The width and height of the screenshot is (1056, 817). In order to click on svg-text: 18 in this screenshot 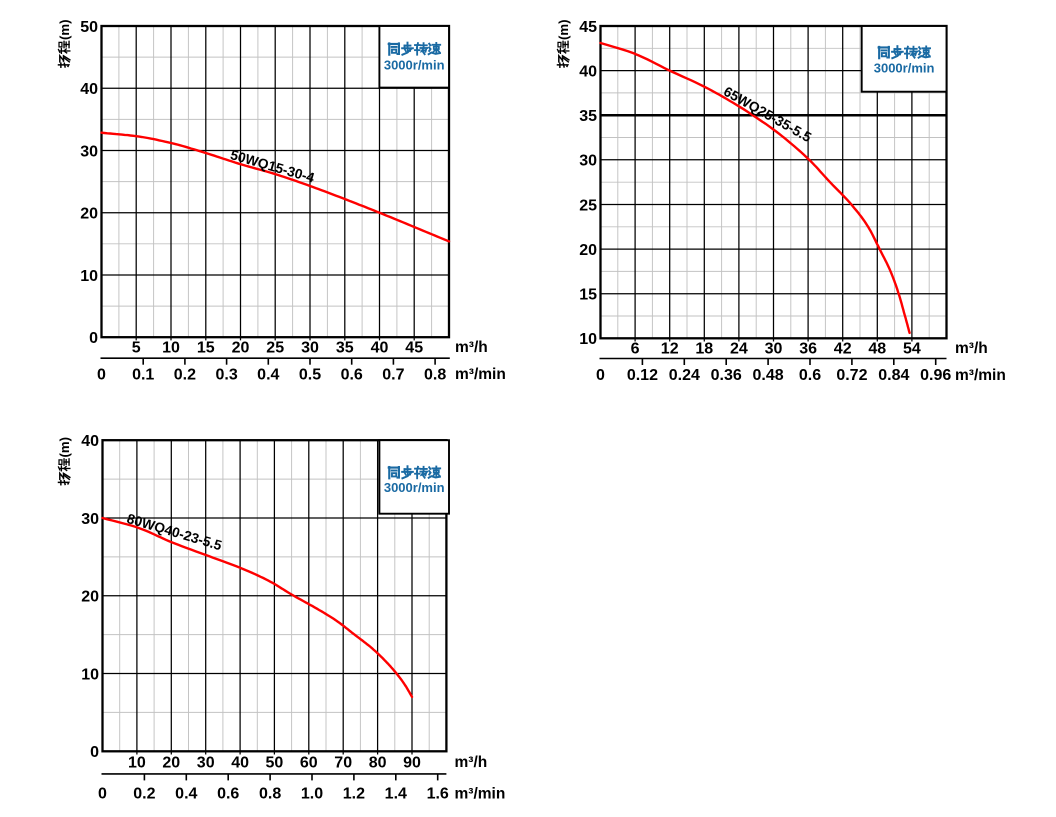, I will do `click(704, 348)`.